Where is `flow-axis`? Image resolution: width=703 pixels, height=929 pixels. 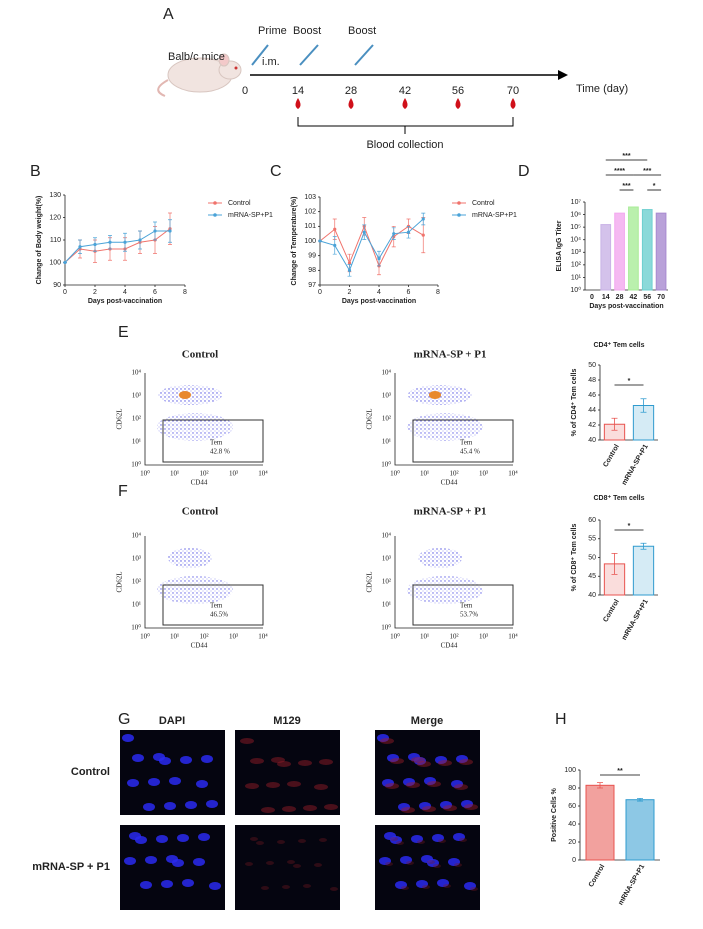
flow-axis is located at coordinates (203, 582).